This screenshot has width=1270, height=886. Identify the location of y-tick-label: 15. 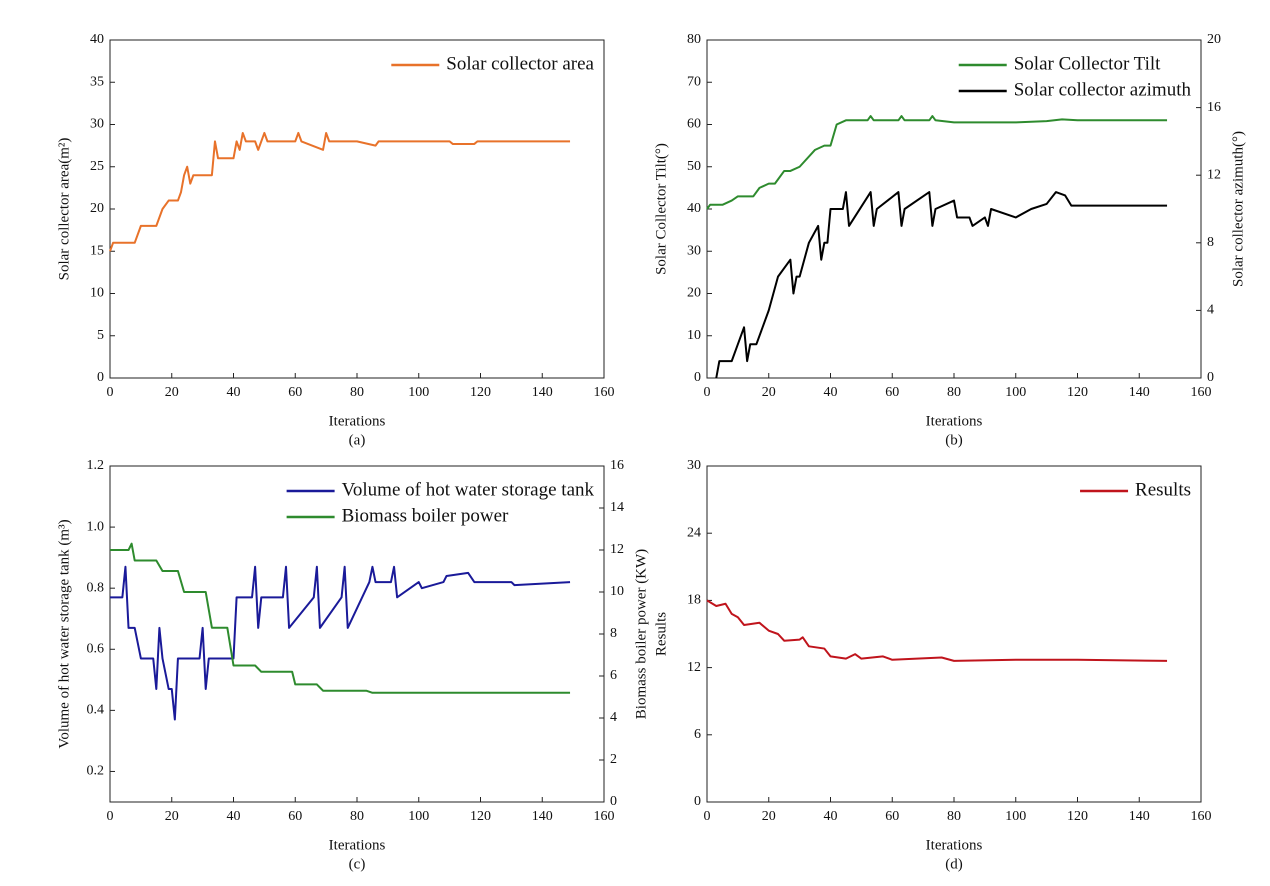
(97, 250).